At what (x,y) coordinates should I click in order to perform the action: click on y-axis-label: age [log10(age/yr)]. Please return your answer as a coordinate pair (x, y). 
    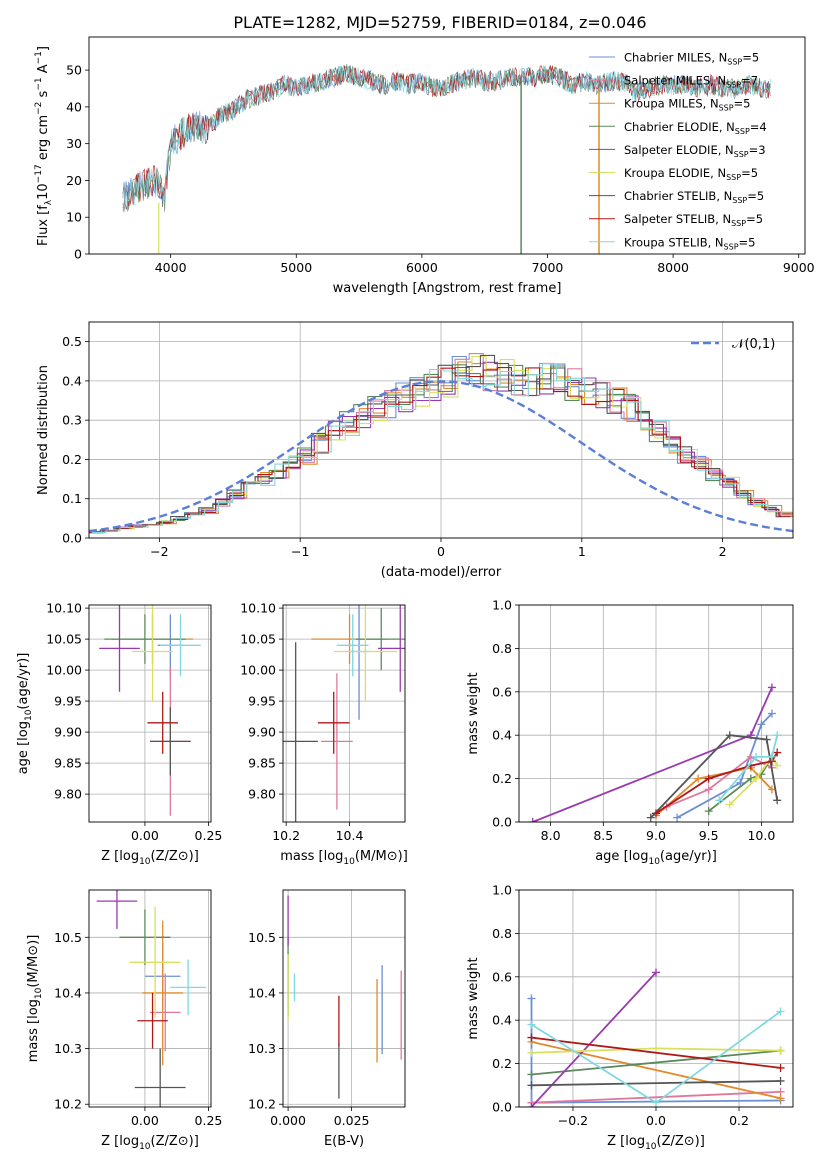
    Looking at the image, I should click on (25, 714).